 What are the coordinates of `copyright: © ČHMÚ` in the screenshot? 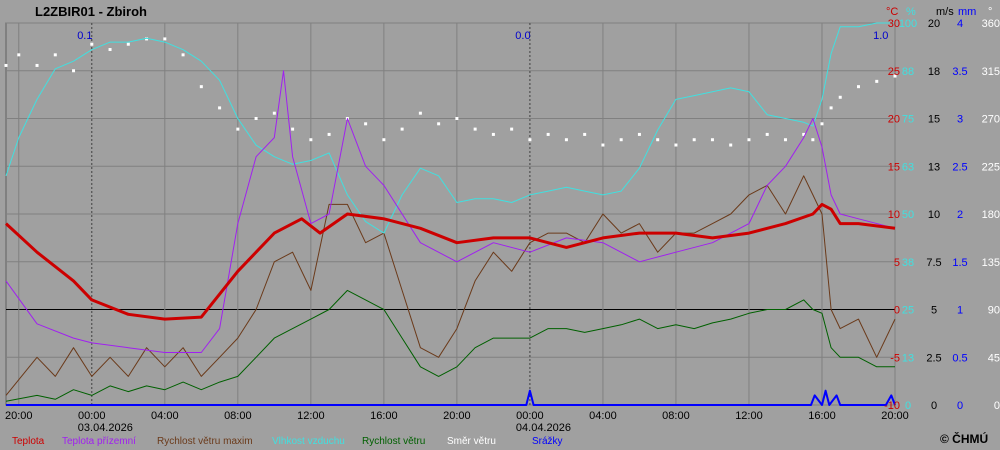 It's located at (964, 438).